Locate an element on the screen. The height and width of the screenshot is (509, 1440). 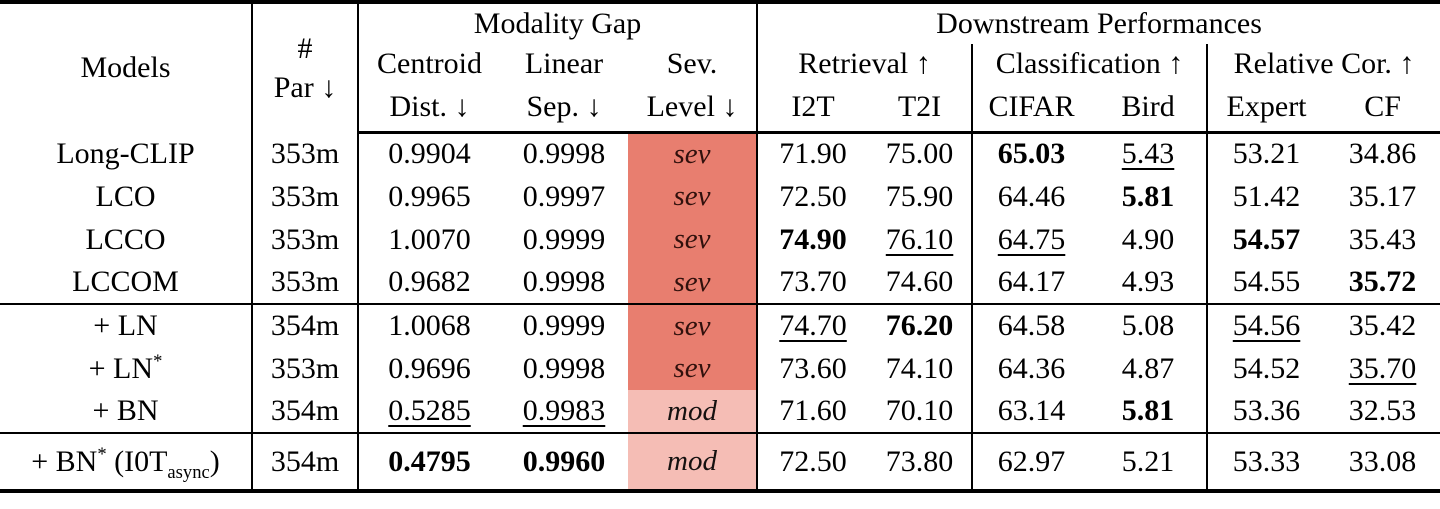
header-relative-cor: Relative Cor. ↑ is located at coordinates (1323, 64).